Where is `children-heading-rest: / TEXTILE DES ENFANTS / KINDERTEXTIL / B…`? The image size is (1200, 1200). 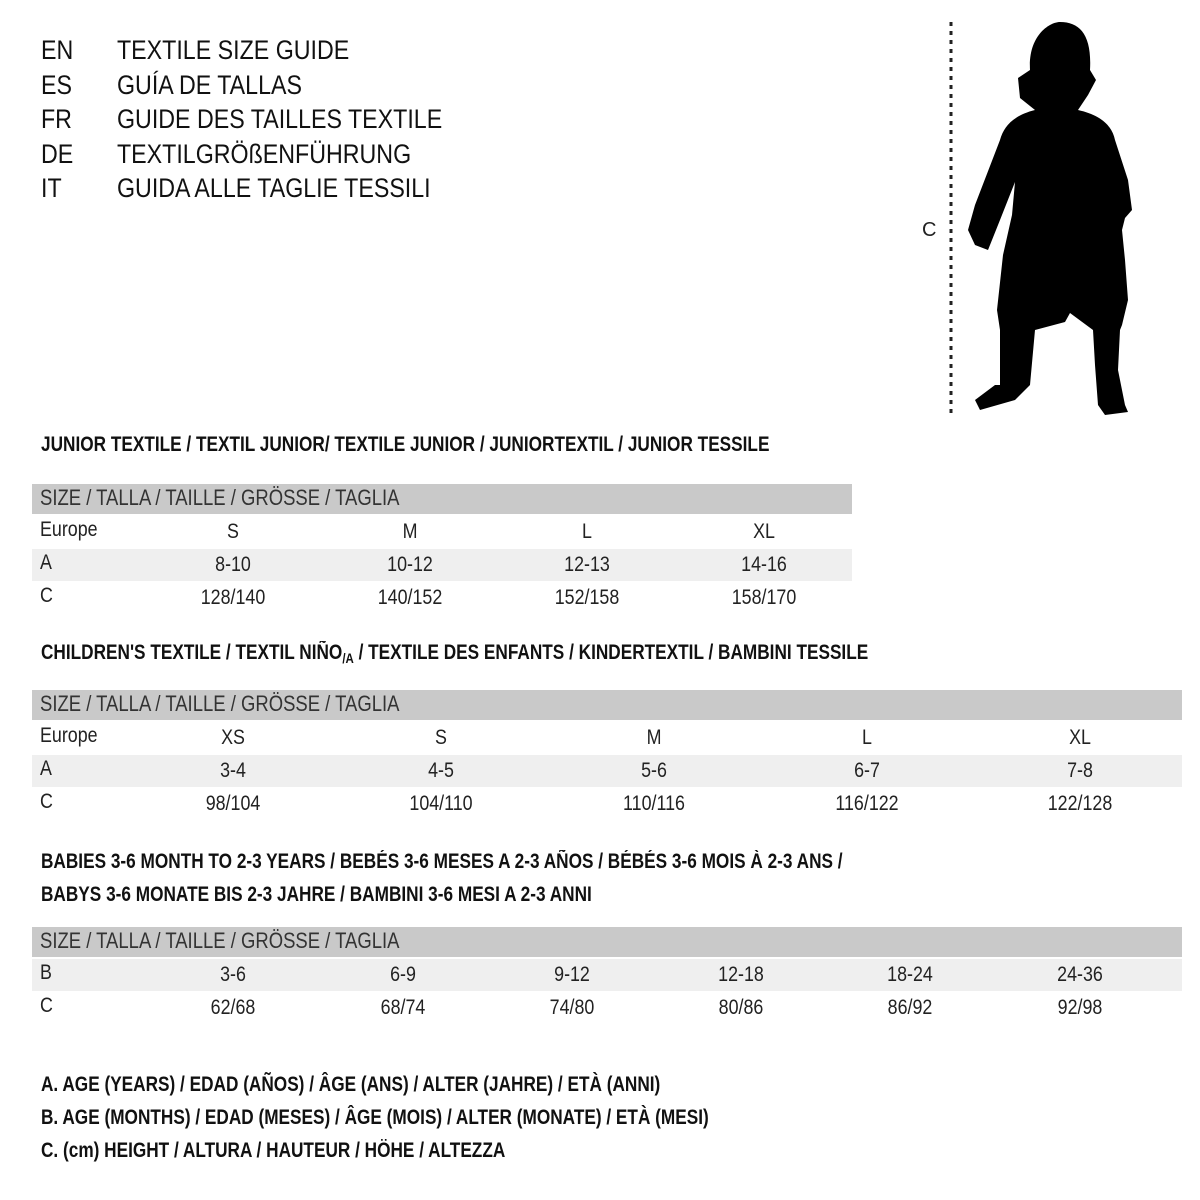
children-heading-rest: / TEXTILE DES ENFANTS / KINDERTEXTIL / B… is located at coordinates (611, 652).